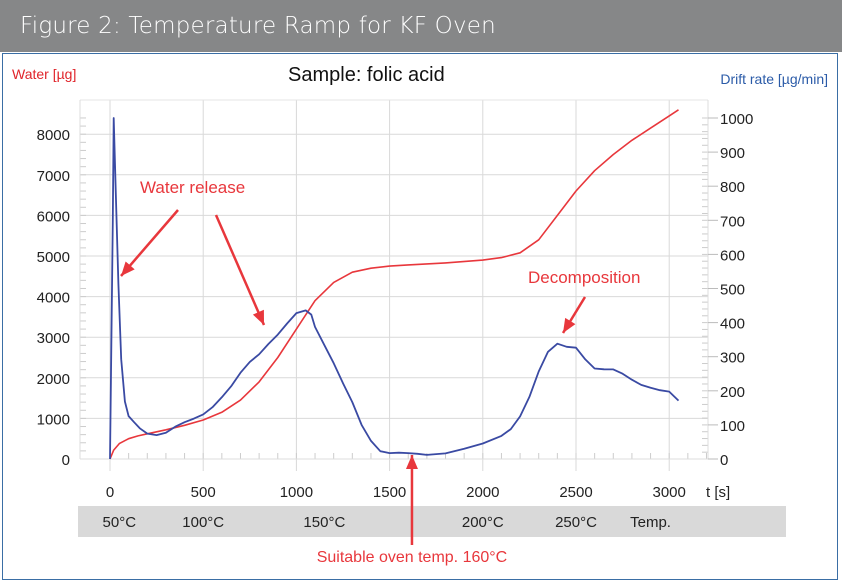 This screenshot has width=842, height=584. Describe the element at coordinates (389, 492) in the screenshot. I see `x-tick-label: 1500` at that location.